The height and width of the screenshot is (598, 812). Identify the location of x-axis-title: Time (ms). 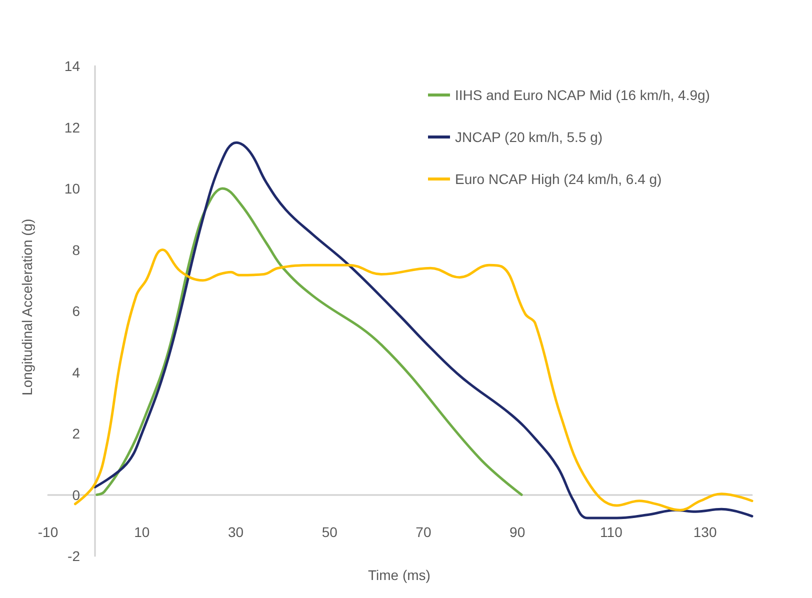
(399, 575).